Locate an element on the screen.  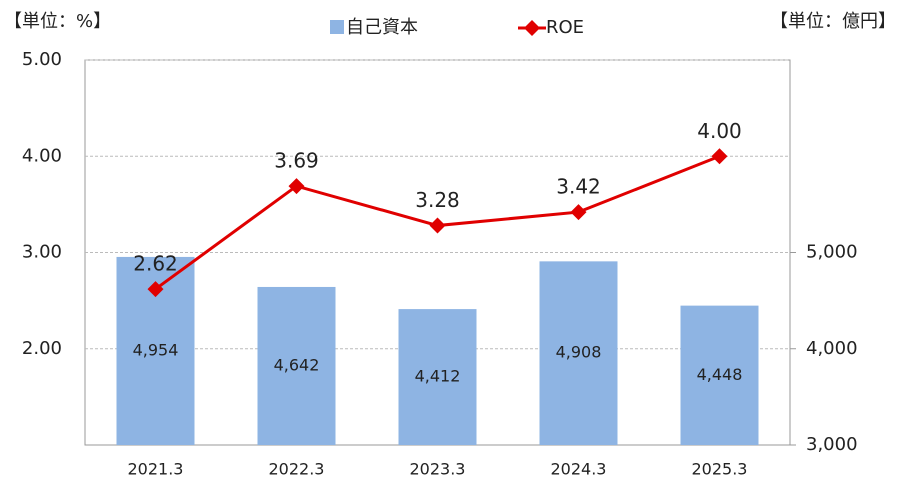
bar-label: 4,908 is located at coordinates (579, 352).